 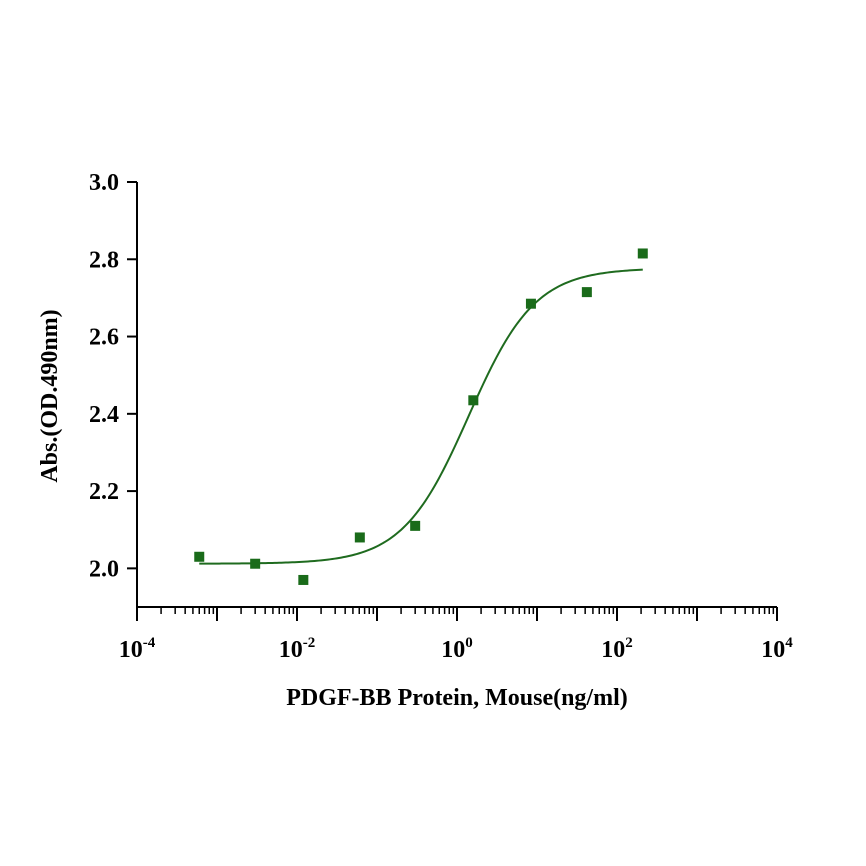 I want to click on y-tick-label: 2.2, so click(x=104, y=492).